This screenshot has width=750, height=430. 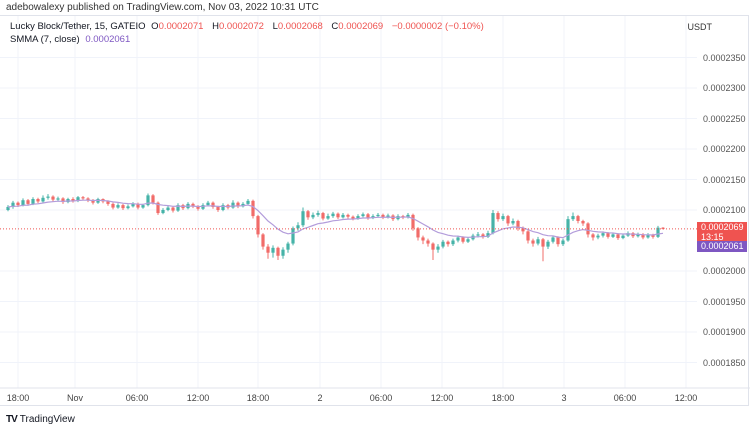 I want to click on close-value: 0.0002069, so click(x=361, y=26).